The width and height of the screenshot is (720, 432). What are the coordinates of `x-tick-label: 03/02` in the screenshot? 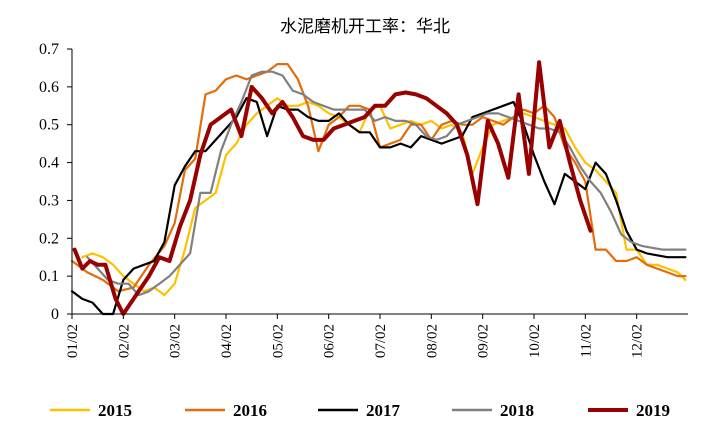 It's located at (176, 341).